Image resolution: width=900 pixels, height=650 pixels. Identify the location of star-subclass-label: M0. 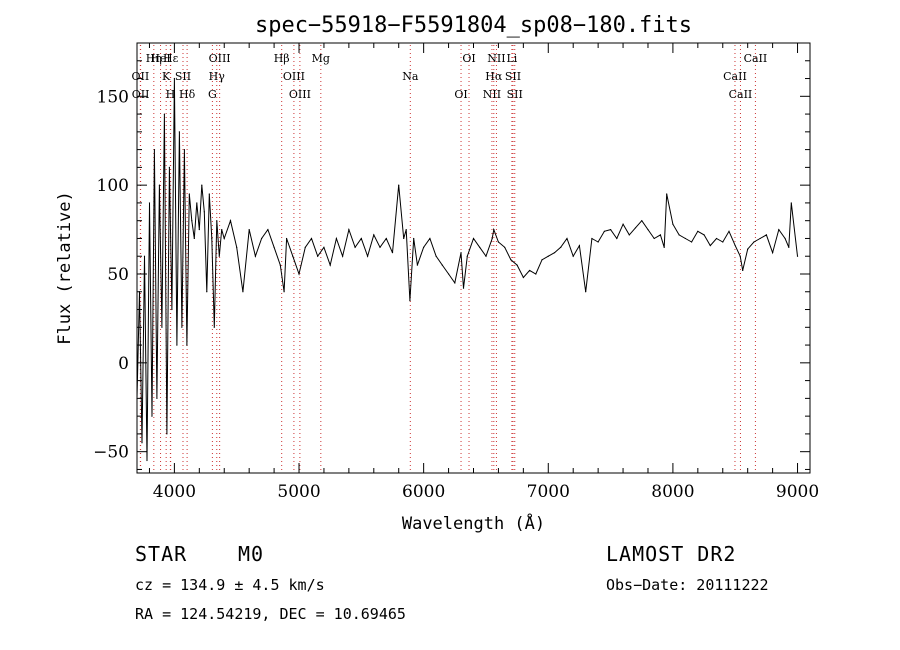
(251, 554).